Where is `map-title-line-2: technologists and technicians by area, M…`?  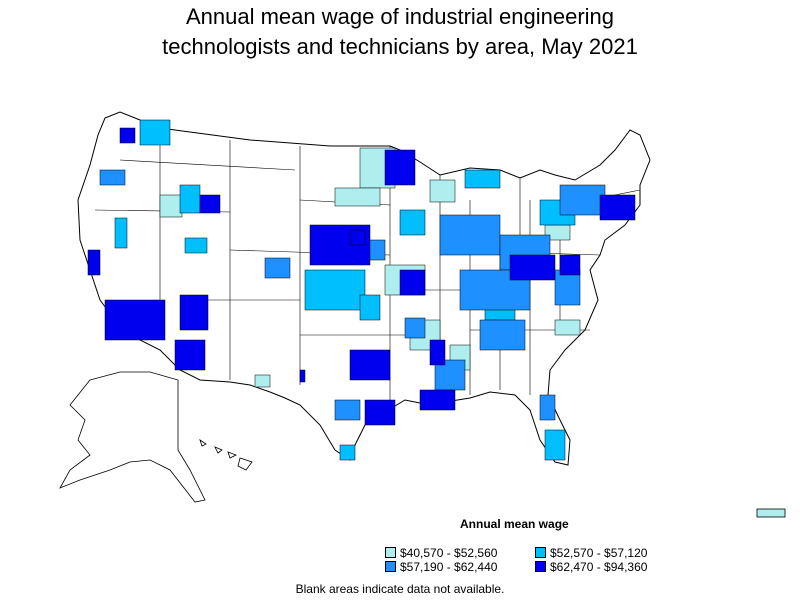 map-title-line-2: technologists and technicians by area, M… is located at coordinates (400, 46).